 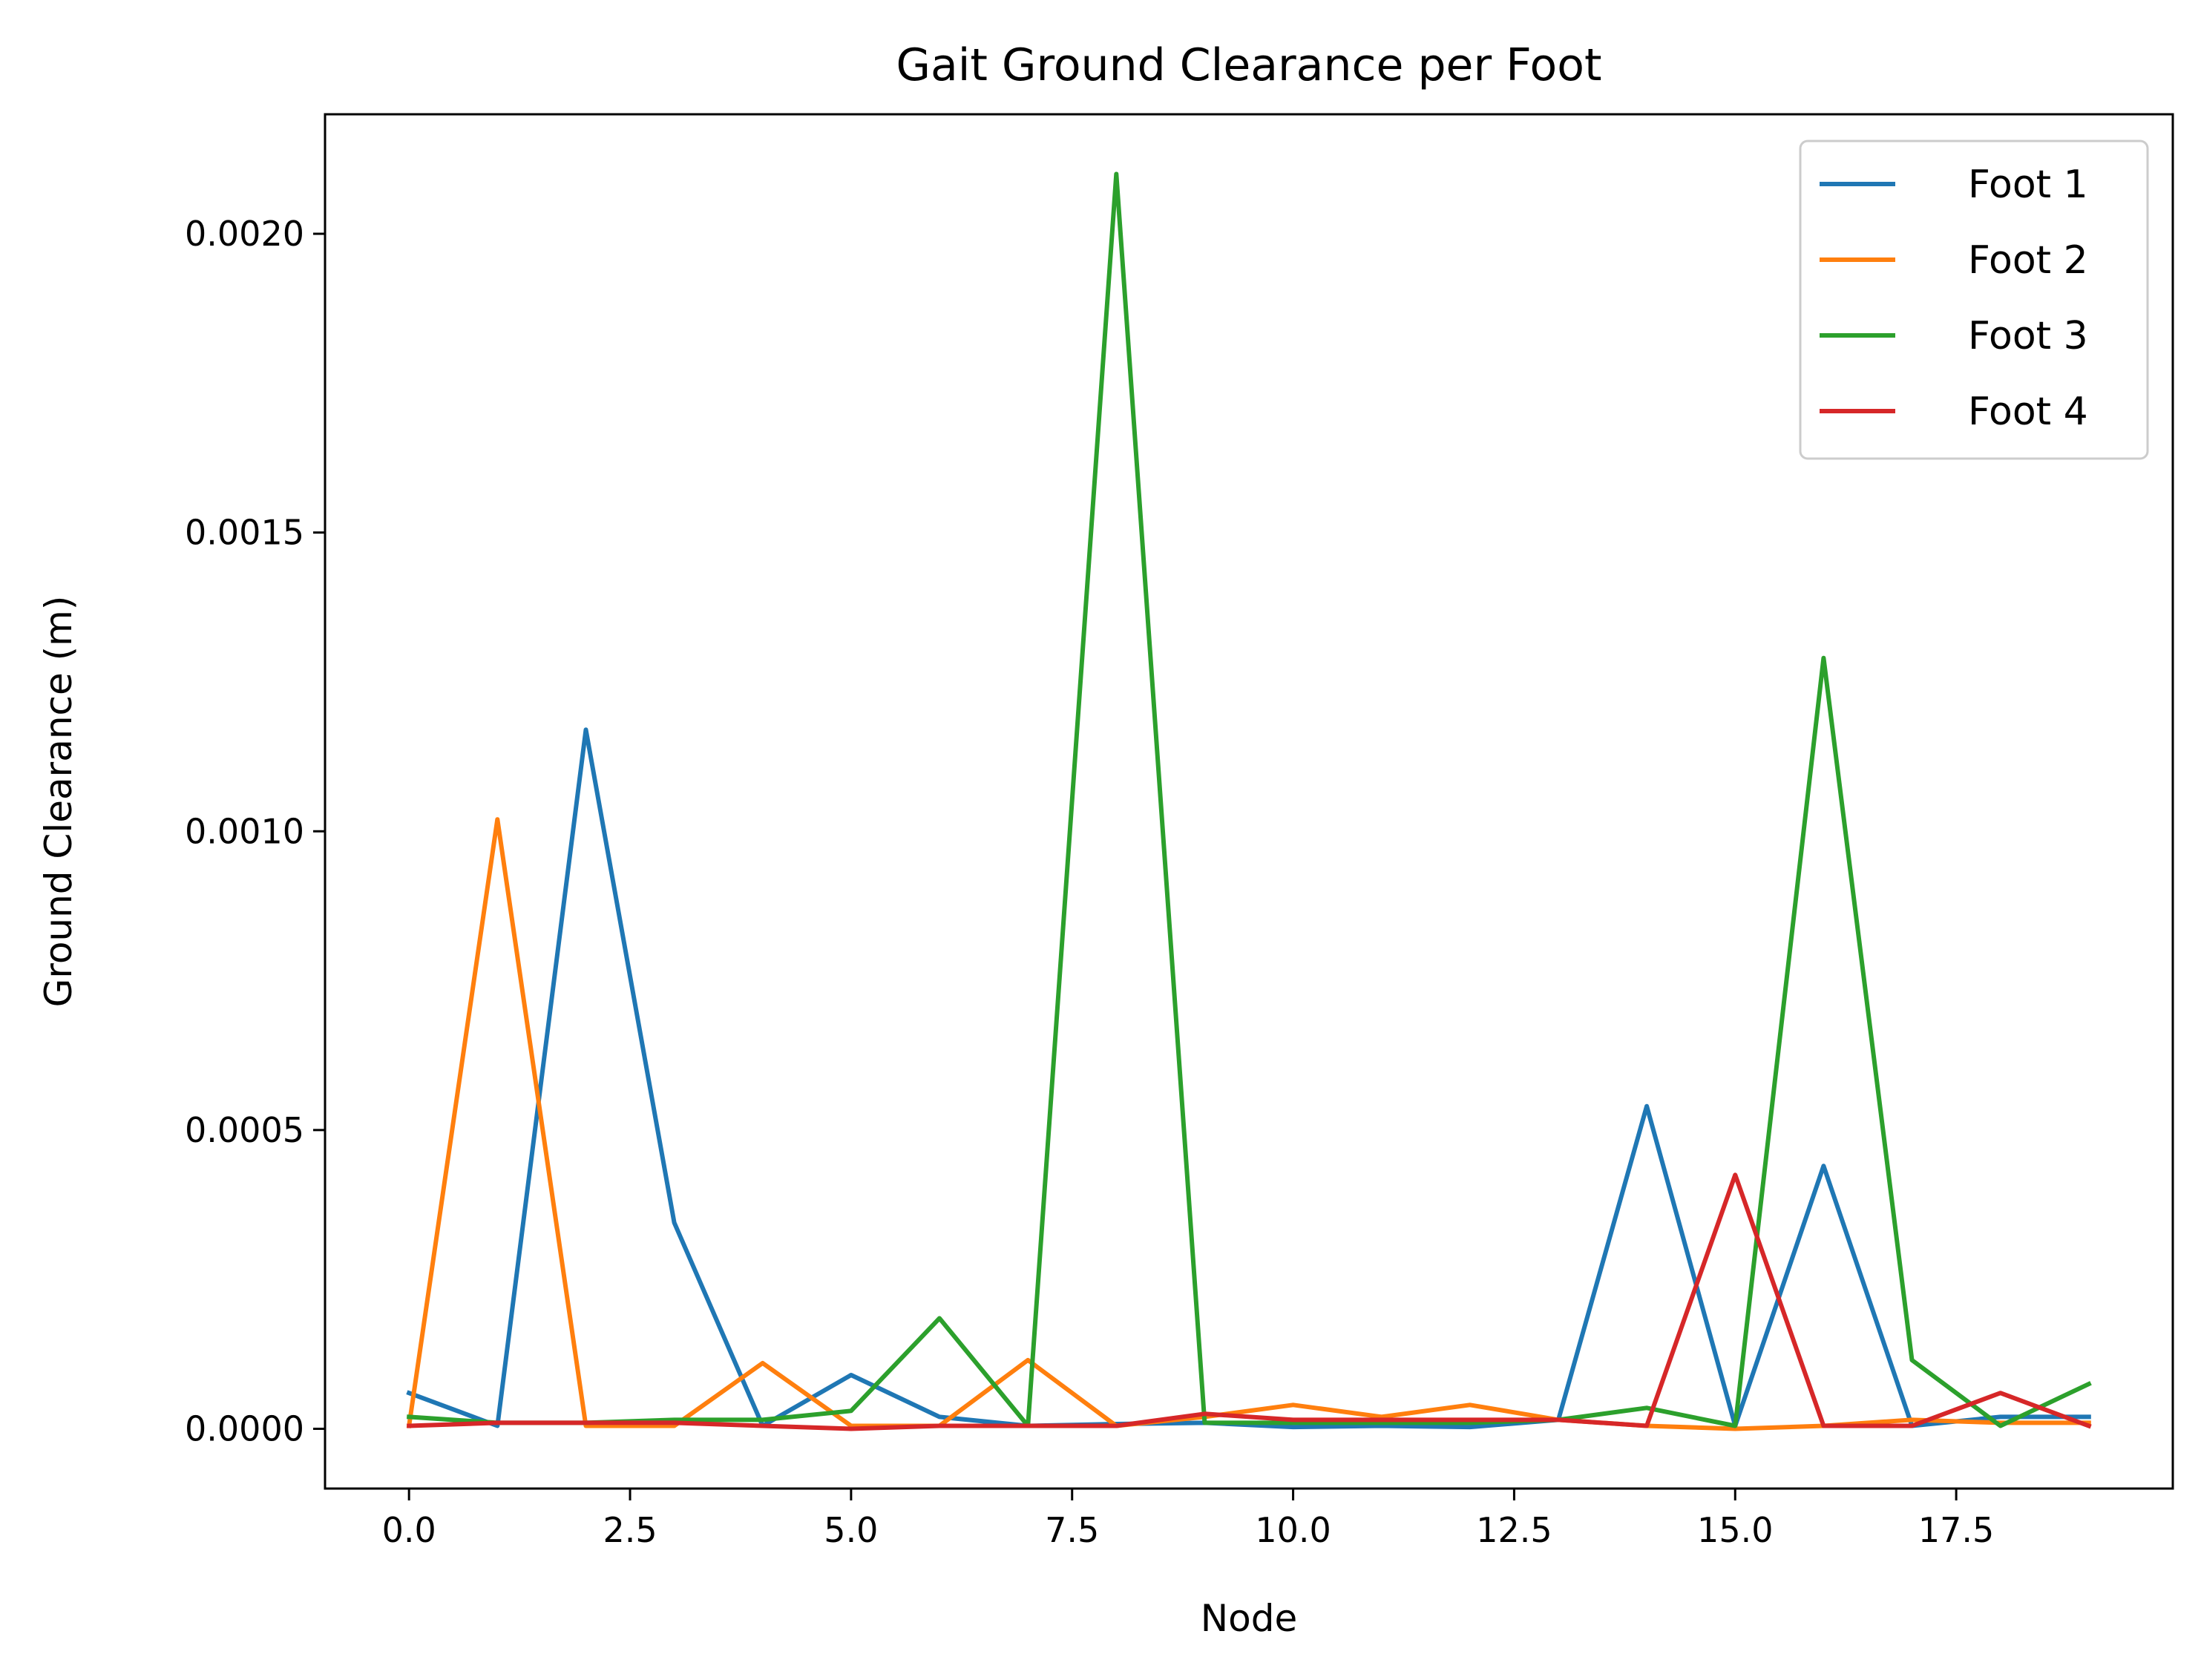 What do you see at coordinates (1514, 1530) in the screenshot?
I see `x-tick-label: 12.5` at bounding box center [1514, 1530].